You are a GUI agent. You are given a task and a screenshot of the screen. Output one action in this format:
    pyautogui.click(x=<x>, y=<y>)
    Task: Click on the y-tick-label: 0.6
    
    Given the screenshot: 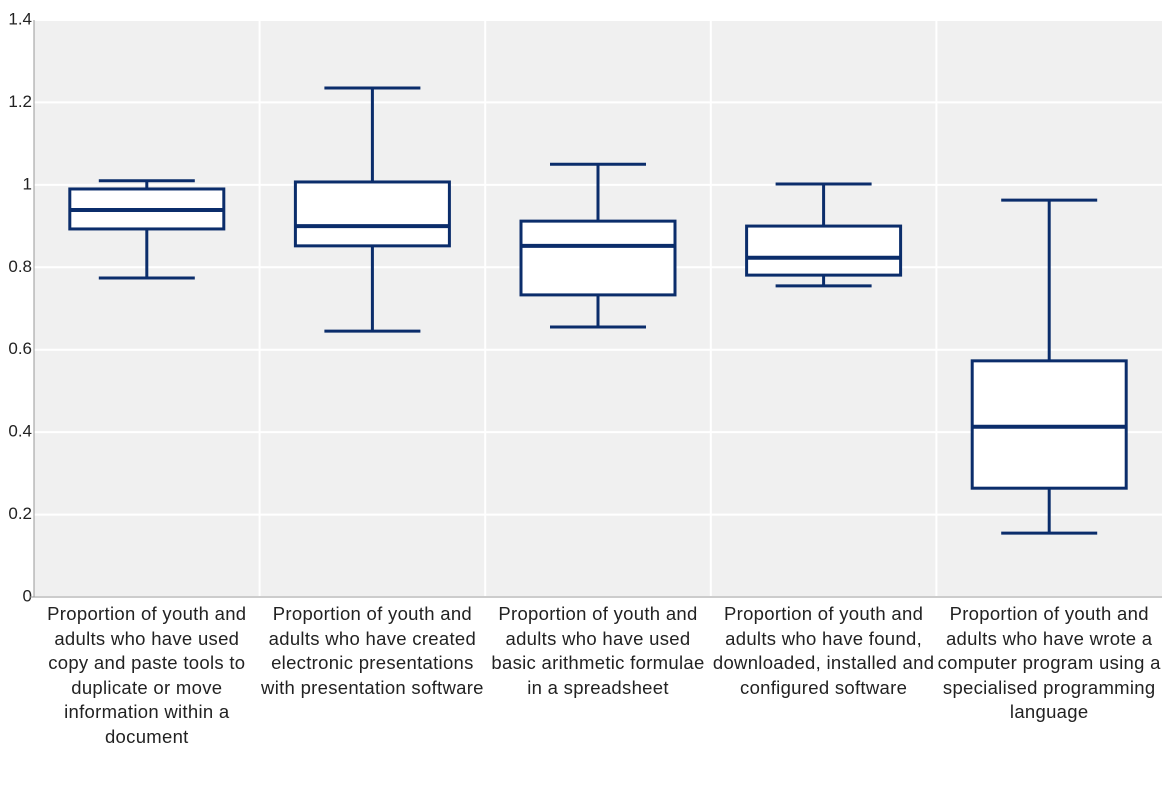 What is the action you would take?
    pyautogui.click(x=20, y=348)
    